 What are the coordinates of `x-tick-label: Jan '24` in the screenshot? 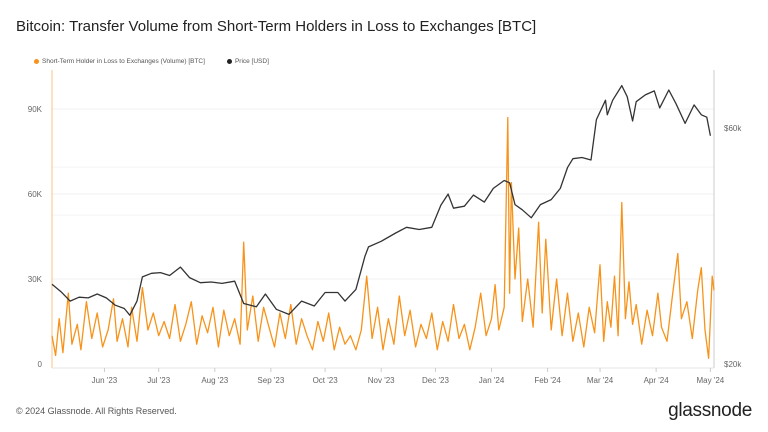 It's located at (492, 380).